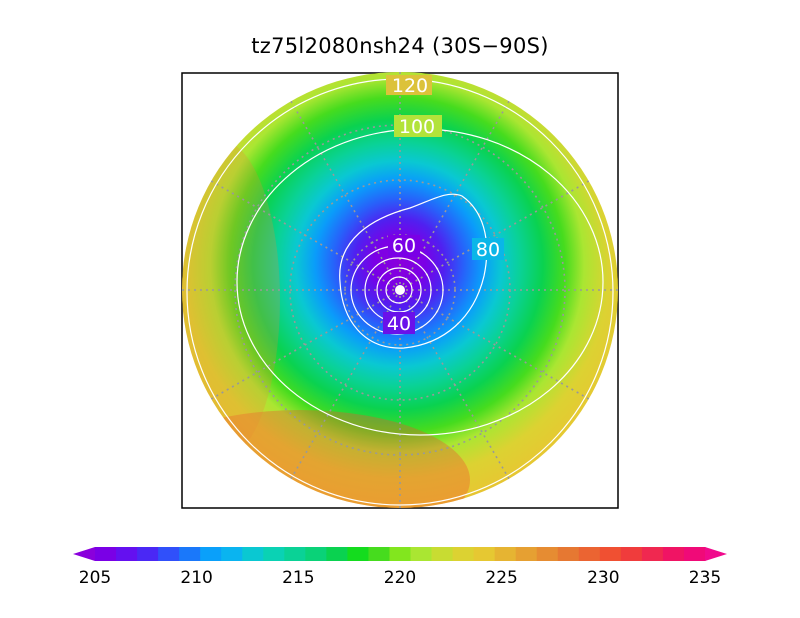 This screenshot has height=618, width=800. What do you see at coordinates (716, 554) in the screenshot?
I see `colorbar-extend-max` at bounding box center [716, 554].